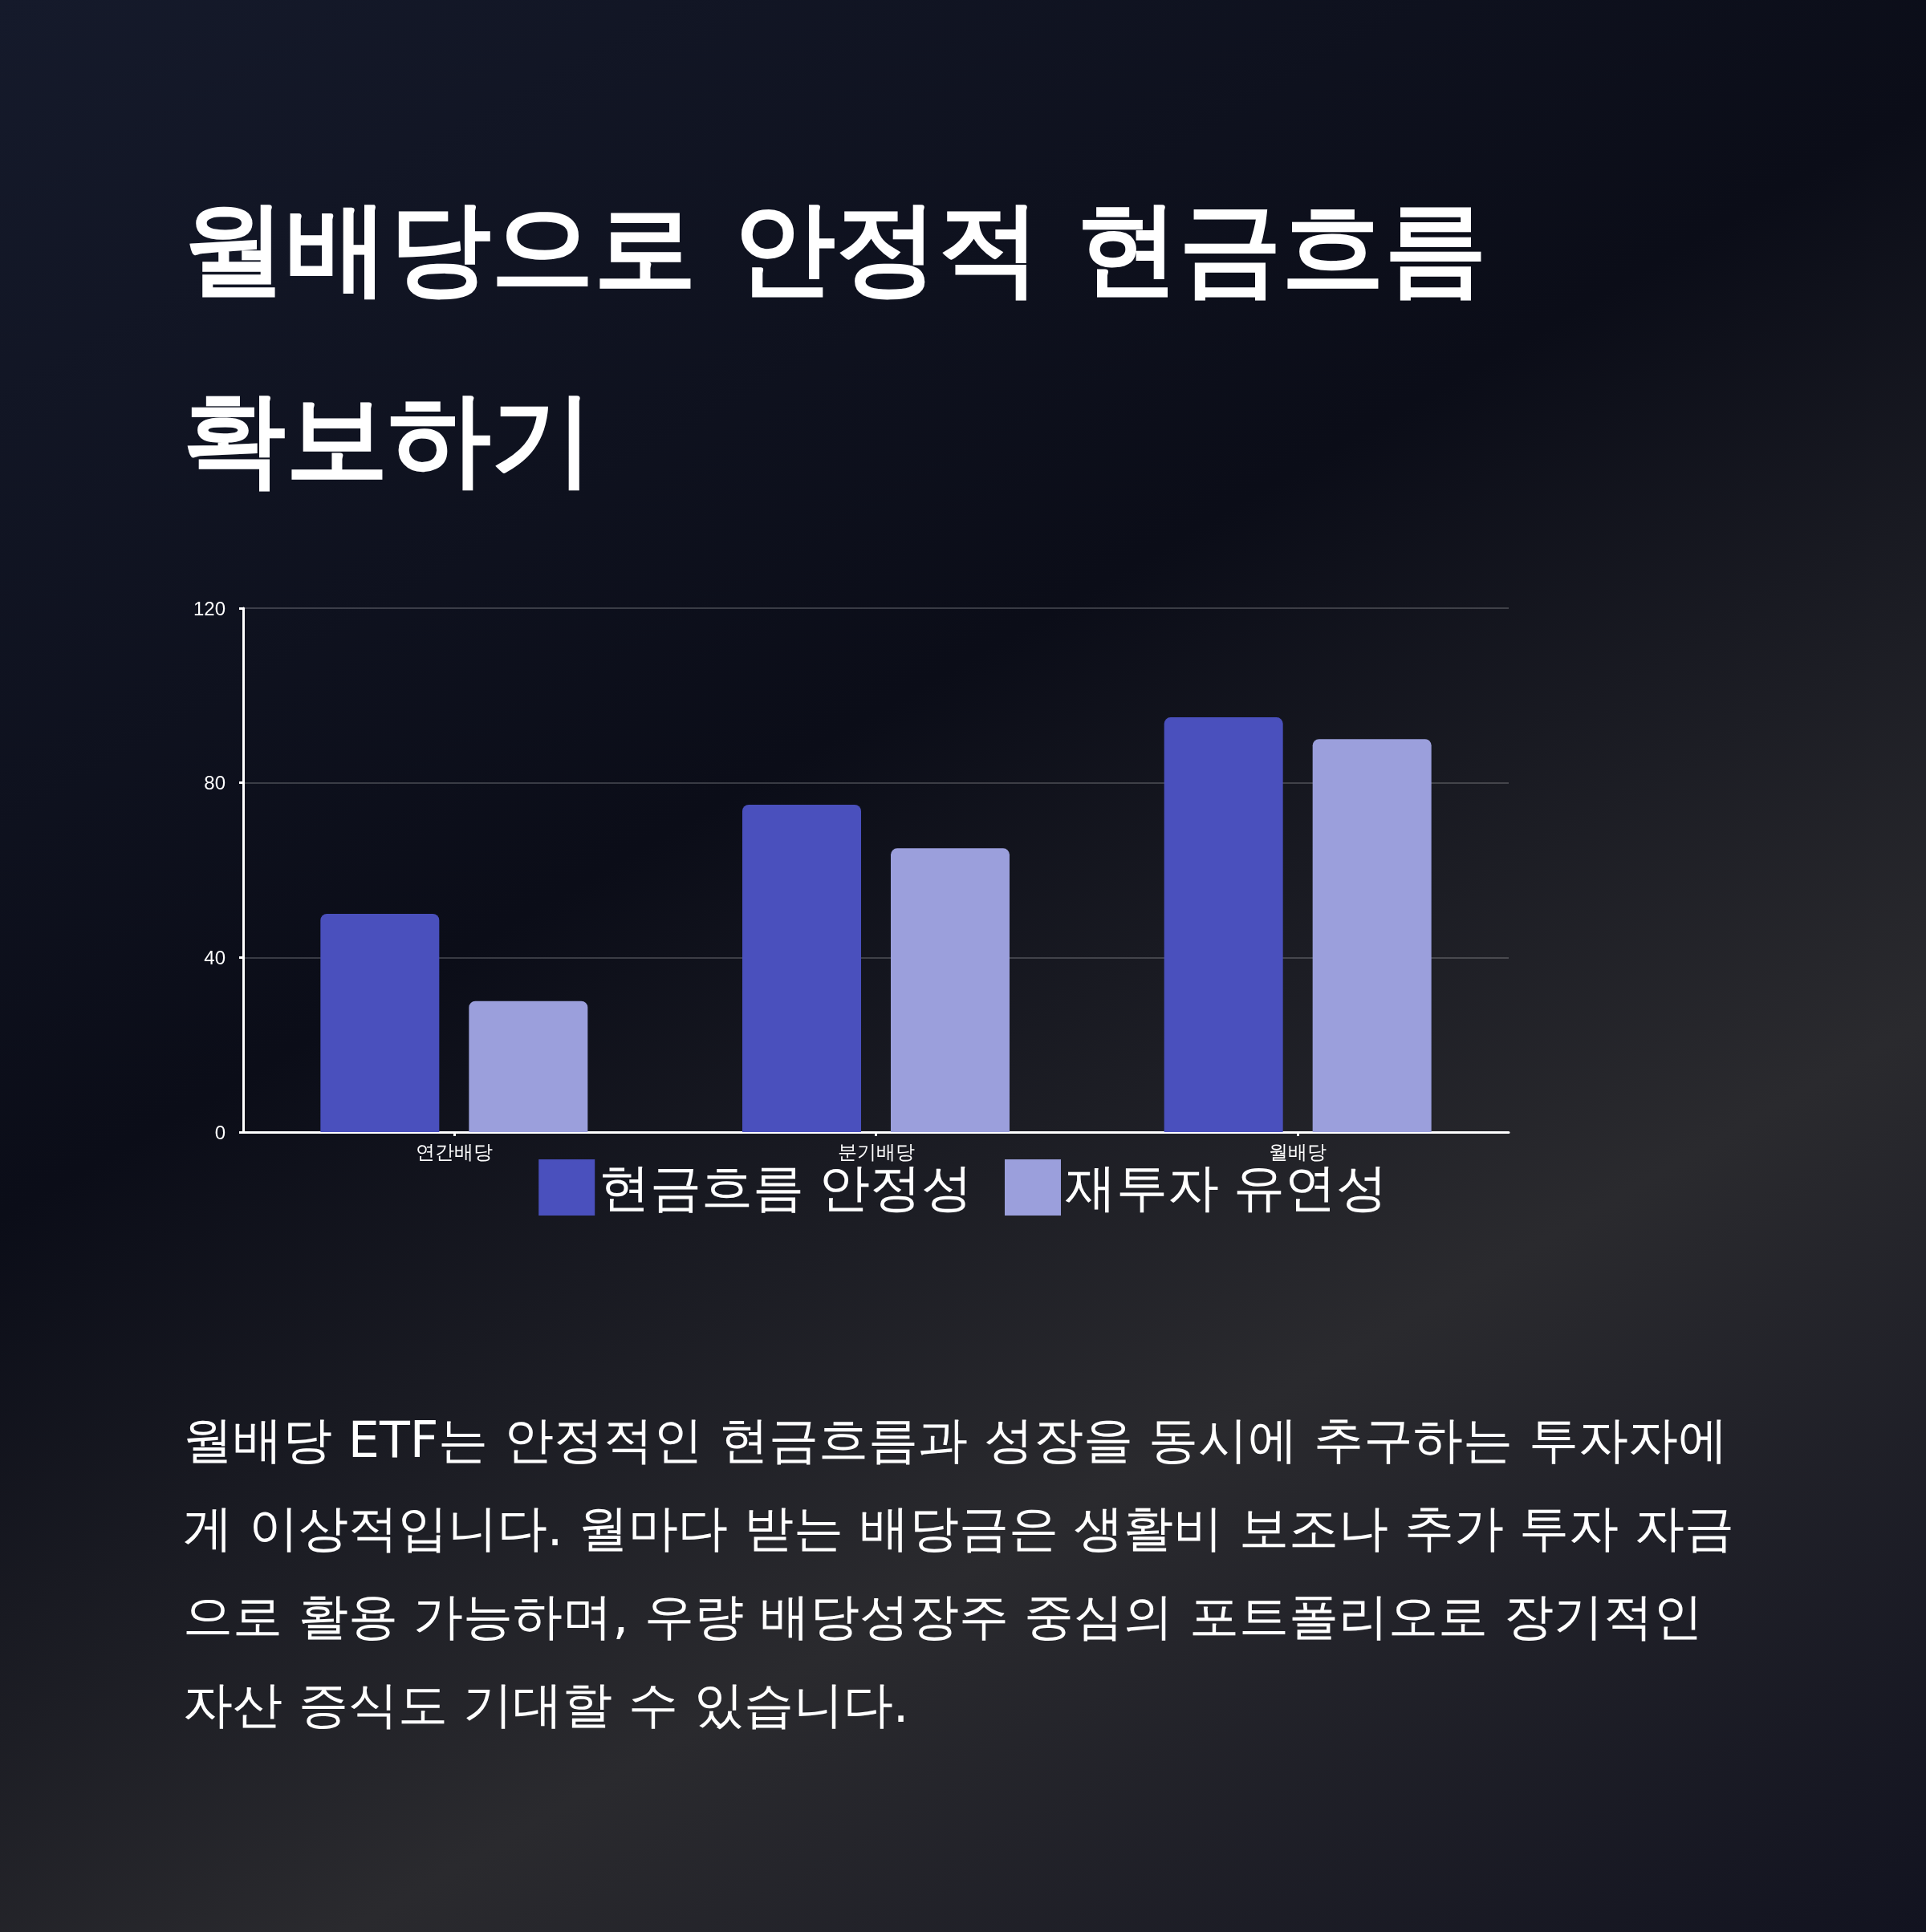  I want to click on x-tick-label: 연간배당, so click(454, 1151).